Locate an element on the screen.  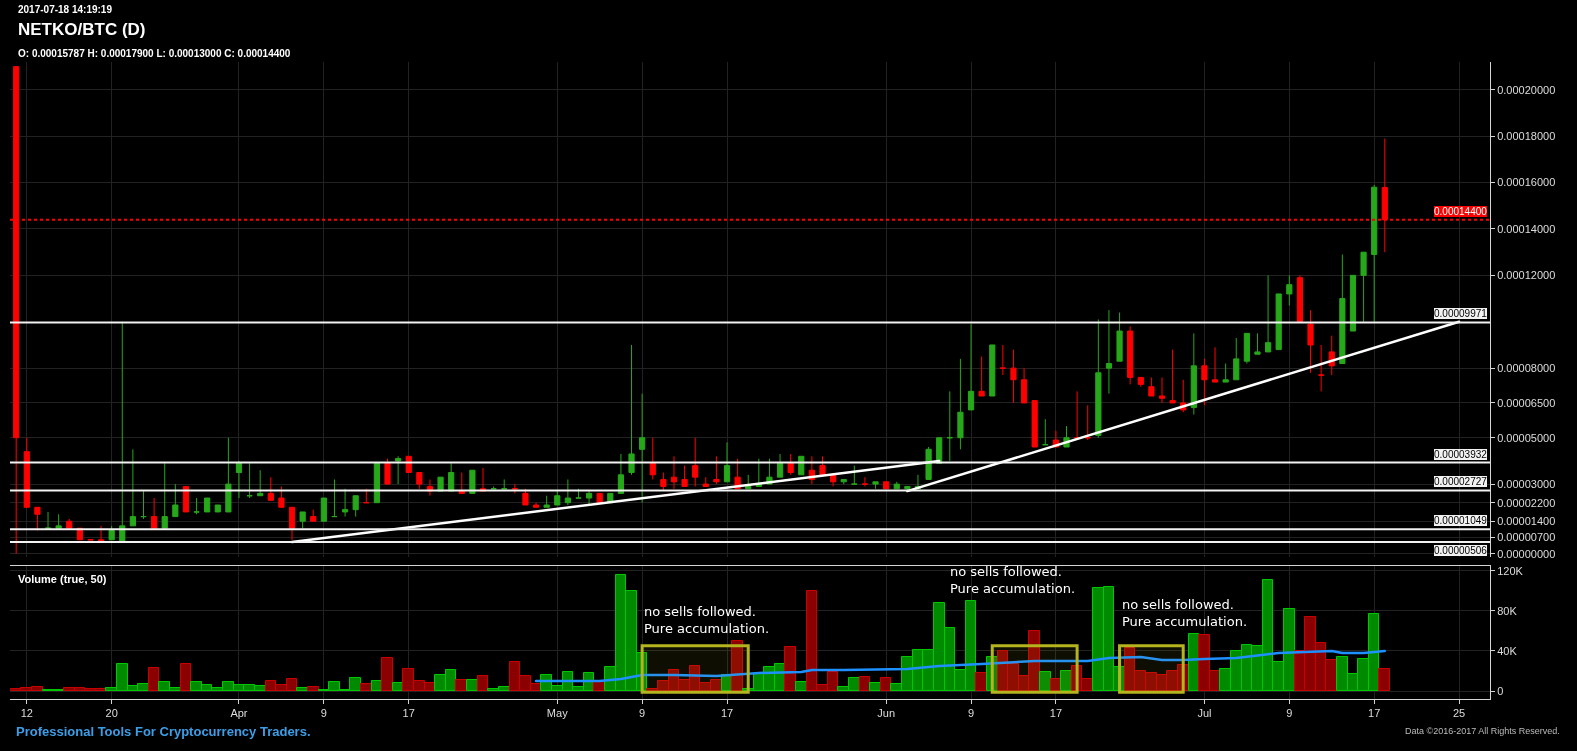
y-tick-label: 0.00012000 is located at coordinates (1526, 275).